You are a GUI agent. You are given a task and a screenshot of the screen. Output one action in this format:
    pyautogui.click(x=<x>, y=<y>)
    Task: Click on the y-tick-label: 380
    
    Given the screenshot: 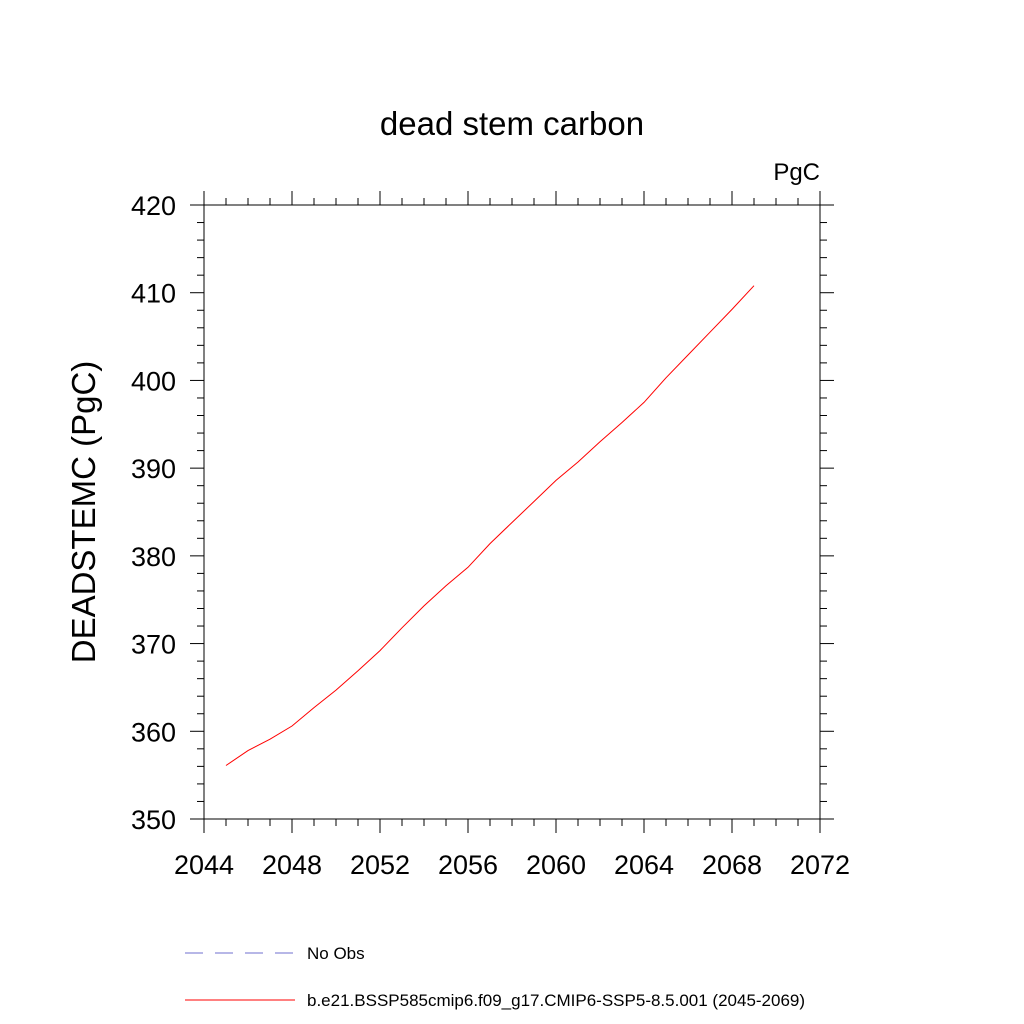 What is the action you would take?
    pyautogui.click(x=153, y=557)
    